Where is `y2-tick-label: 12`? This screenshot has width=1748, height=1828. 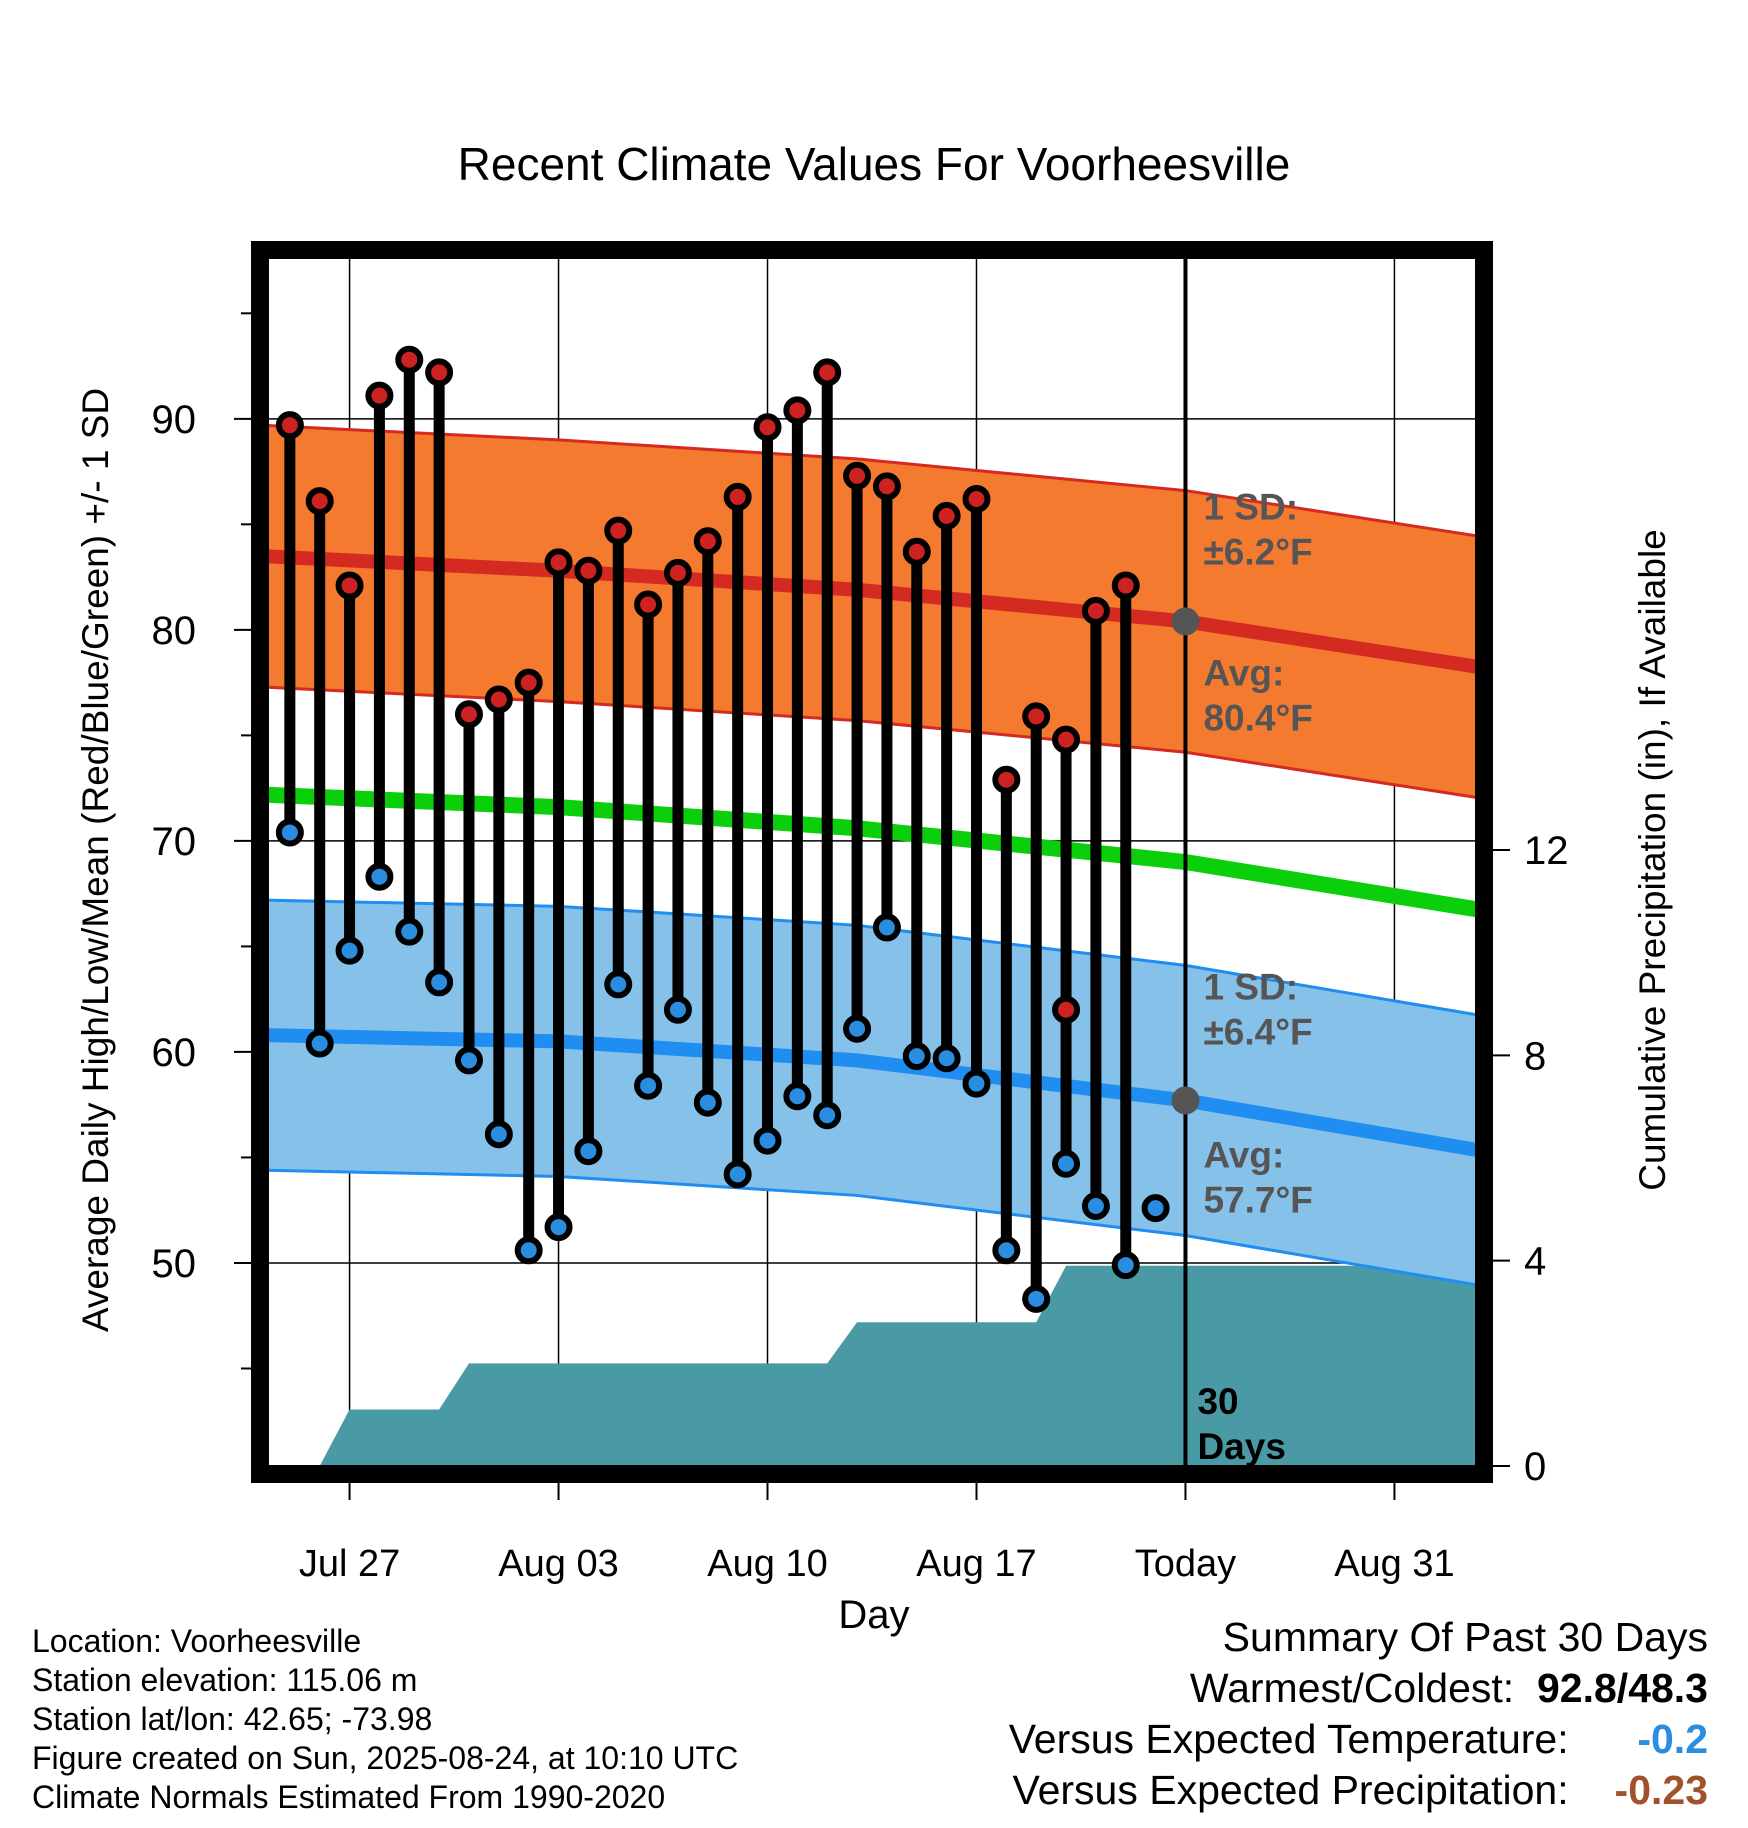 y2-tick-label: 12 is located at coordinates (1546, 851).